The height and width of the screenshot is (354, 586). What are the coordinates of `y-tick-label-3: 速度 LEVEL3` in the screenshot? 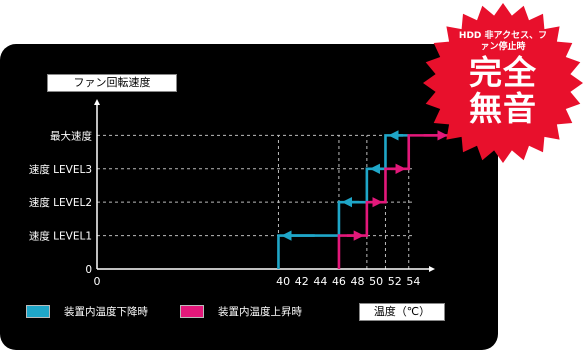 It's located at (60, 169).